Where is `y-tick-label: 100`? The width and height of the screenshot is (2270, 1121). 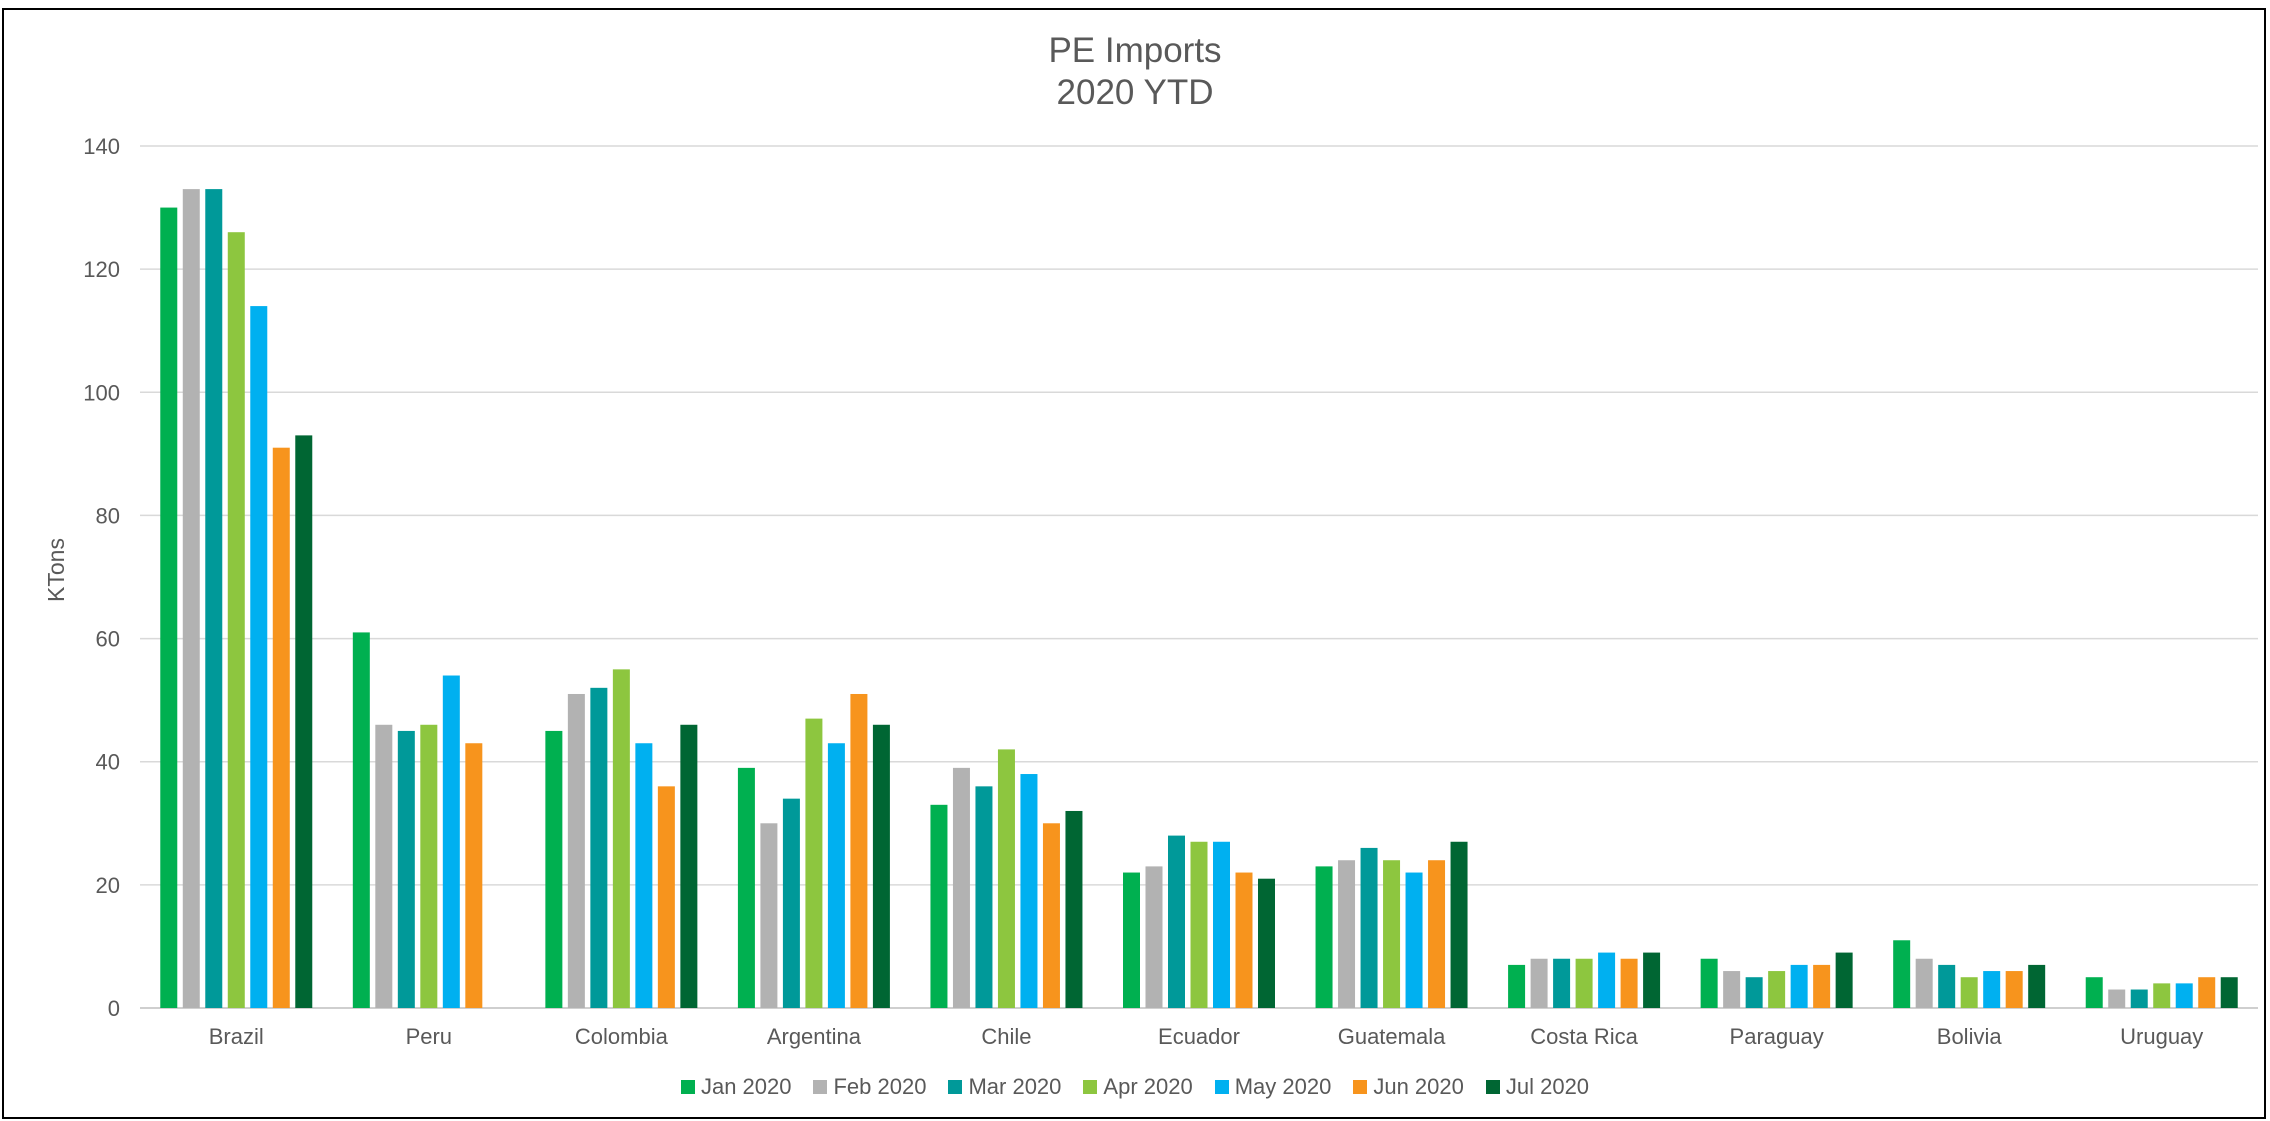 y-tick-label: 100 is located at coordinates (101, 392).